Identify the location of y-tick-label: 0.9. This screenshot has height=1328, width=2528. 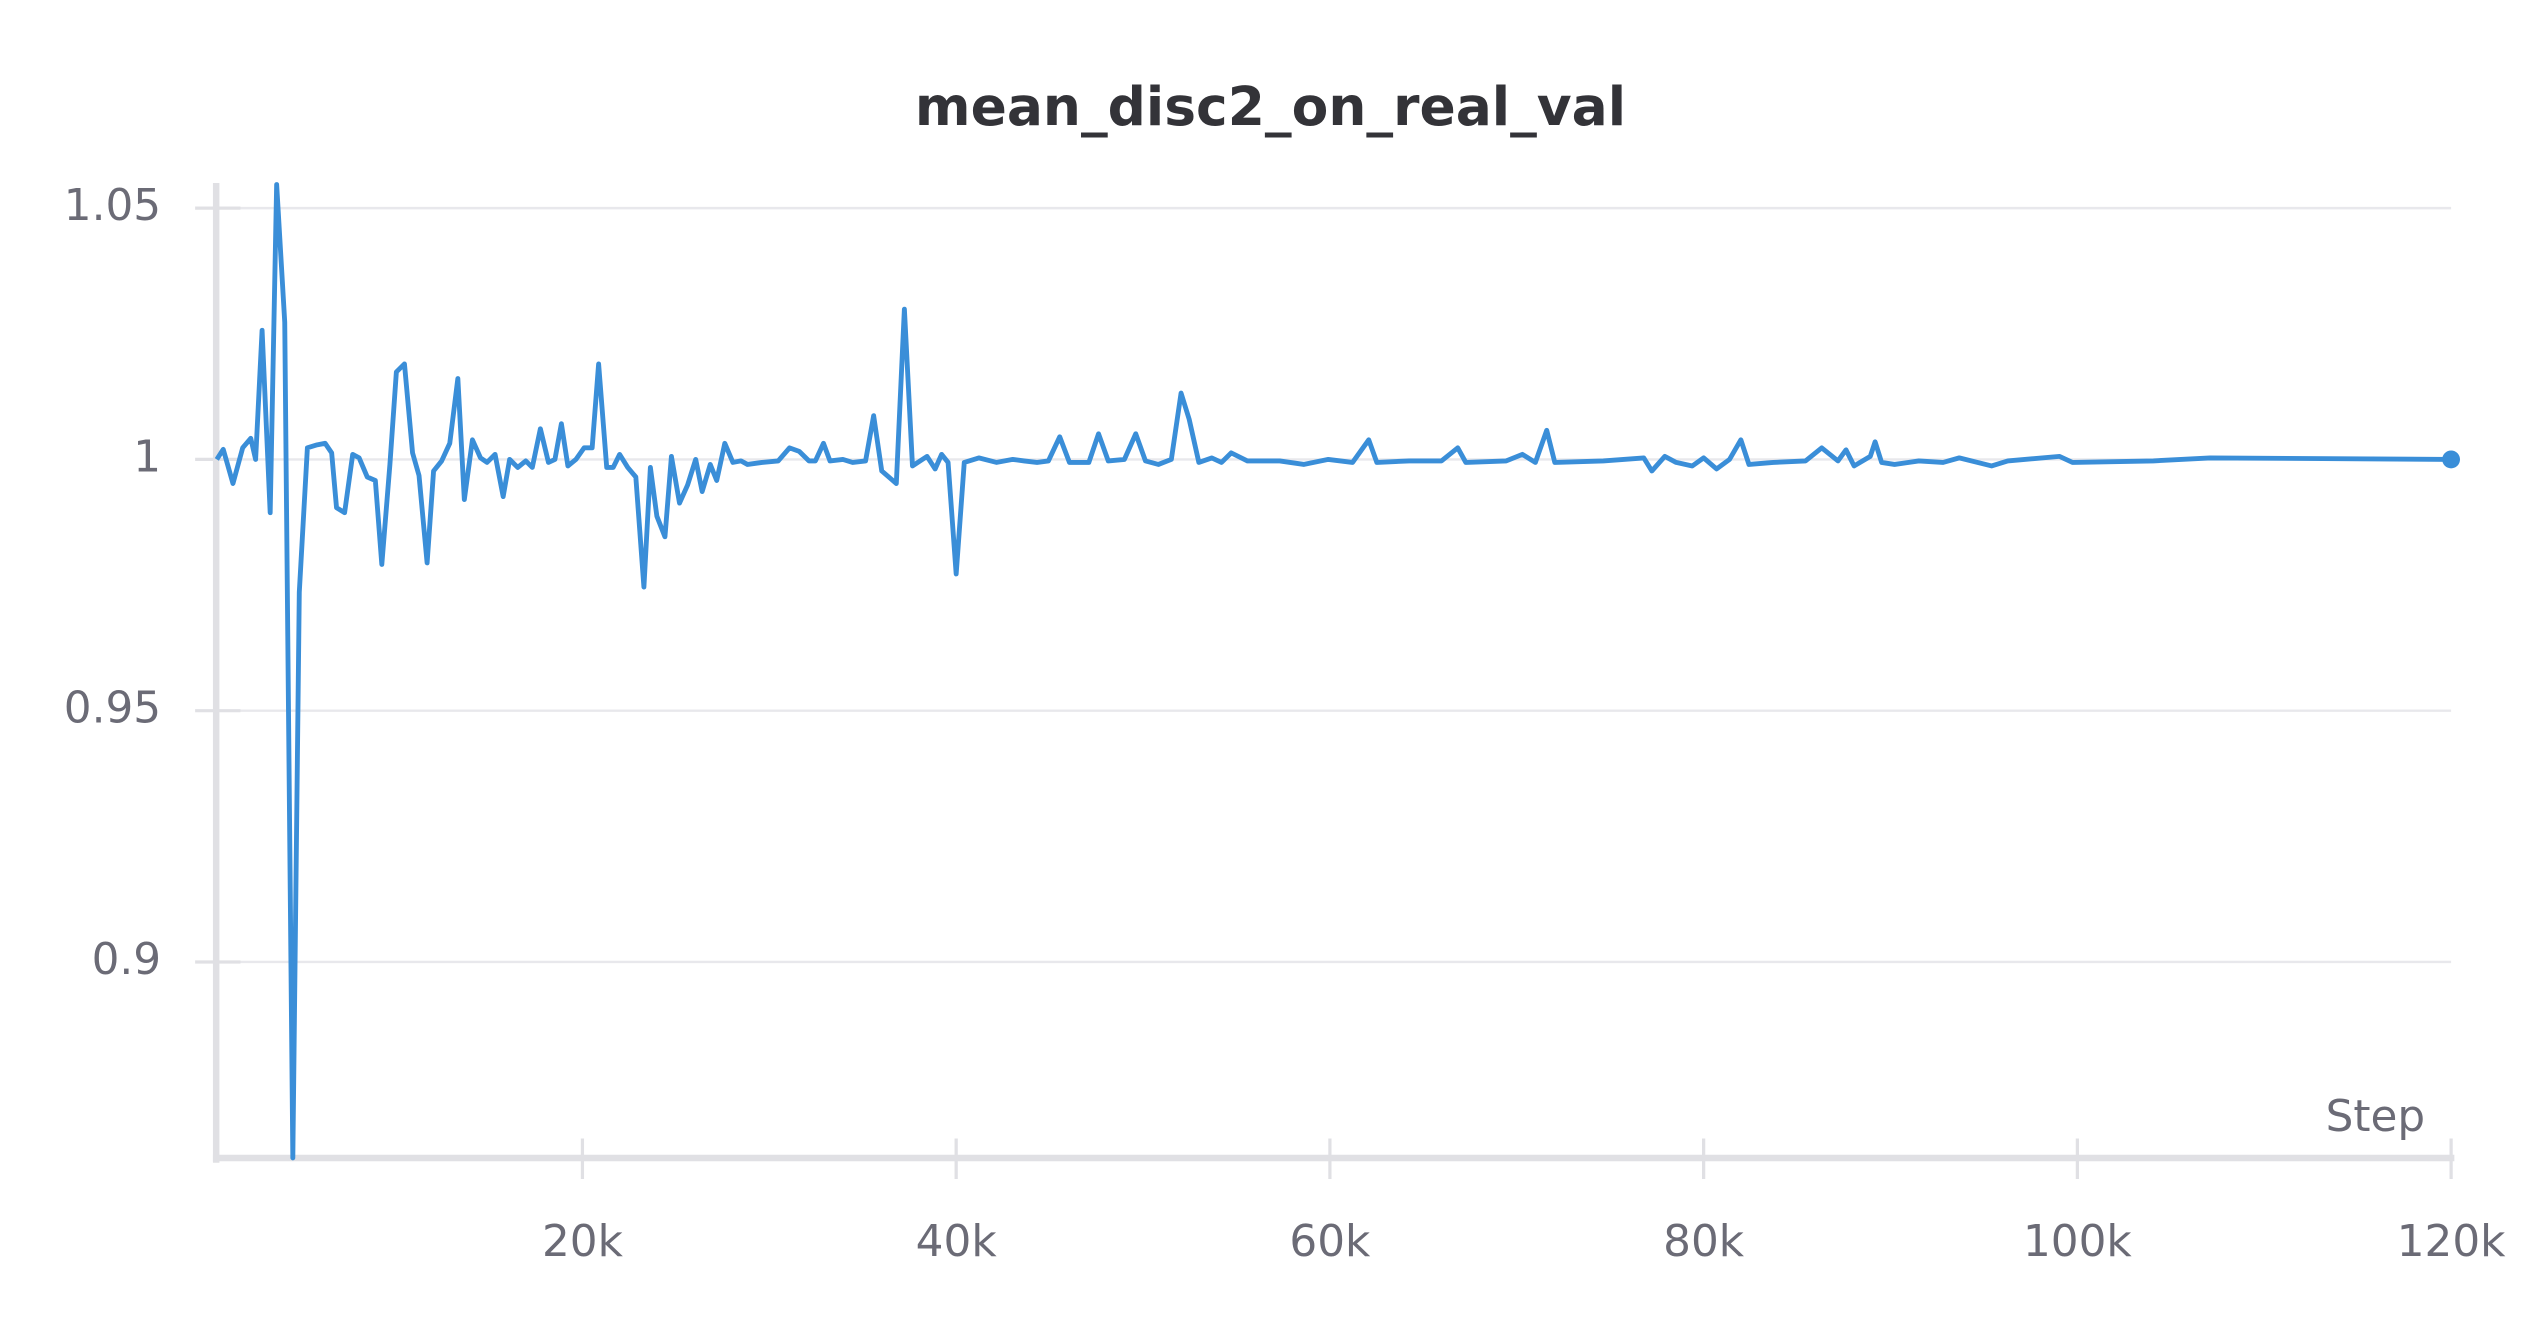
(127, 959).